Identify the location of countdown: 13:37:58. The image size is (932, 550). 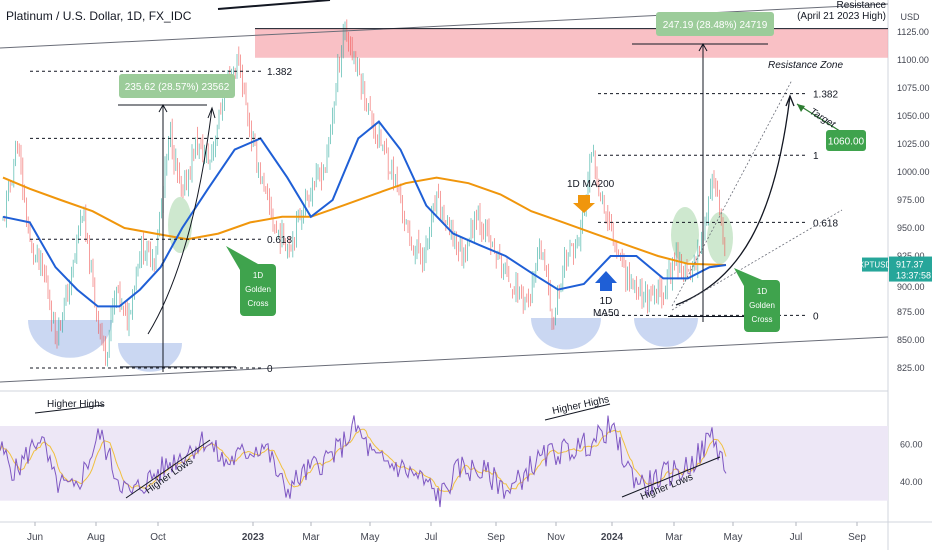
(913, 276).